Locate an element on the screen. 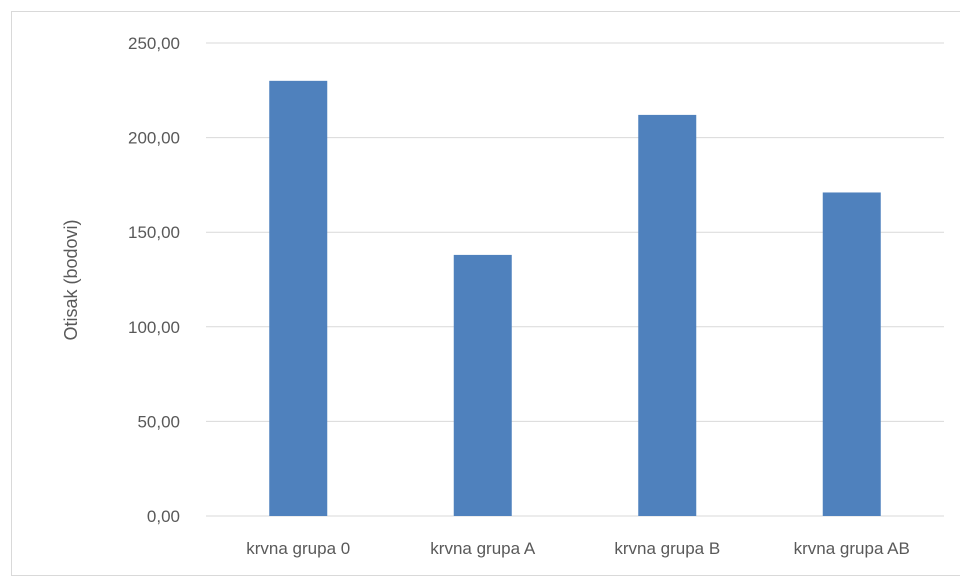 The image size is (960, 576). x-tick-label: krvna grupa A is located at coordinates (483, 548).